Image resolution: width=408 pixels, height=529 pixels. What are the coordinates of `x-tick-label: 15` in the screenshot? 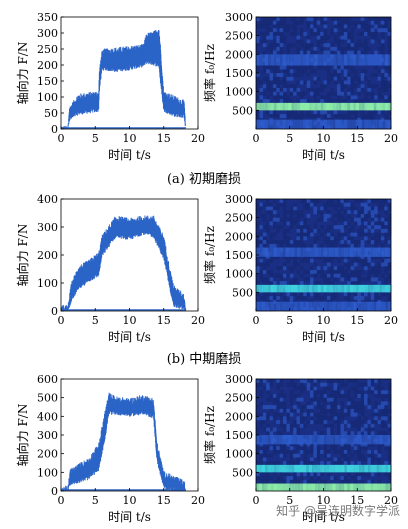 It's located at (357, 320).